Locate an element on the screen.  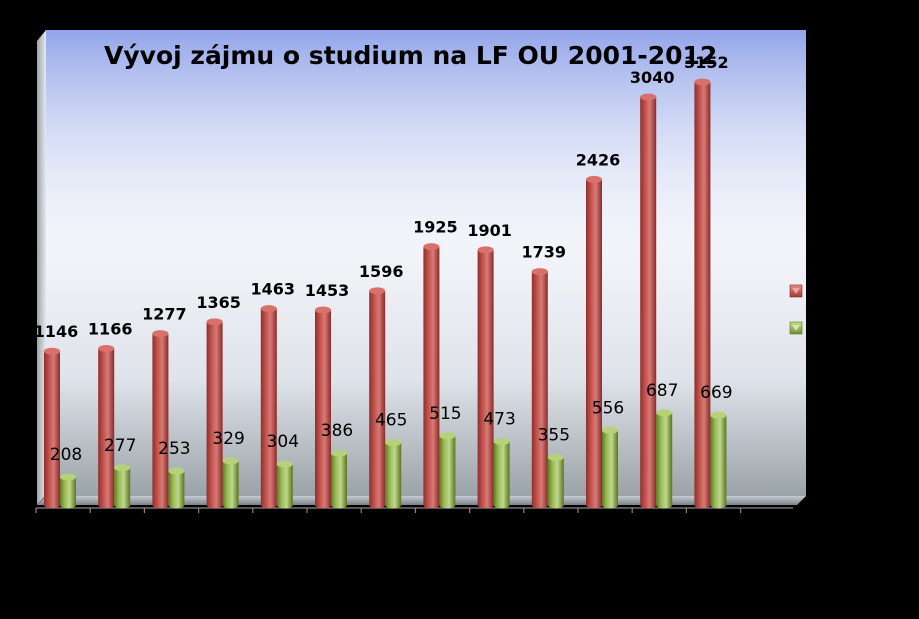
data-label-green: 465 is located at coordinates (391, 421).